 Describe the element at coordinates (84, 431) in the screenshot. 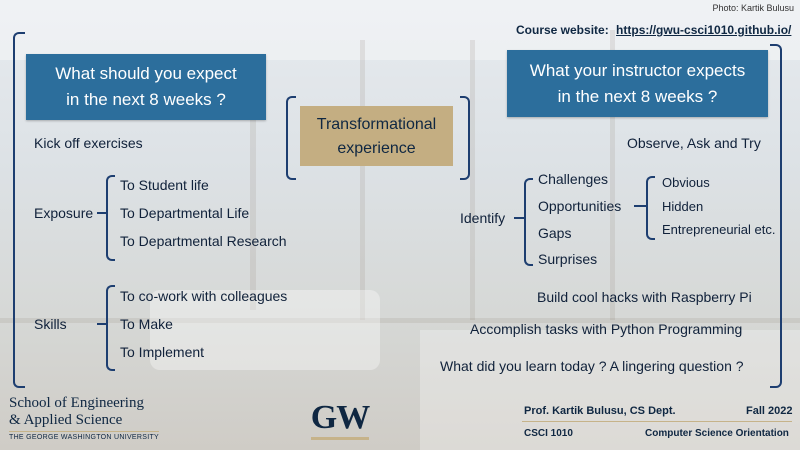

I see `school-rule` at that location.